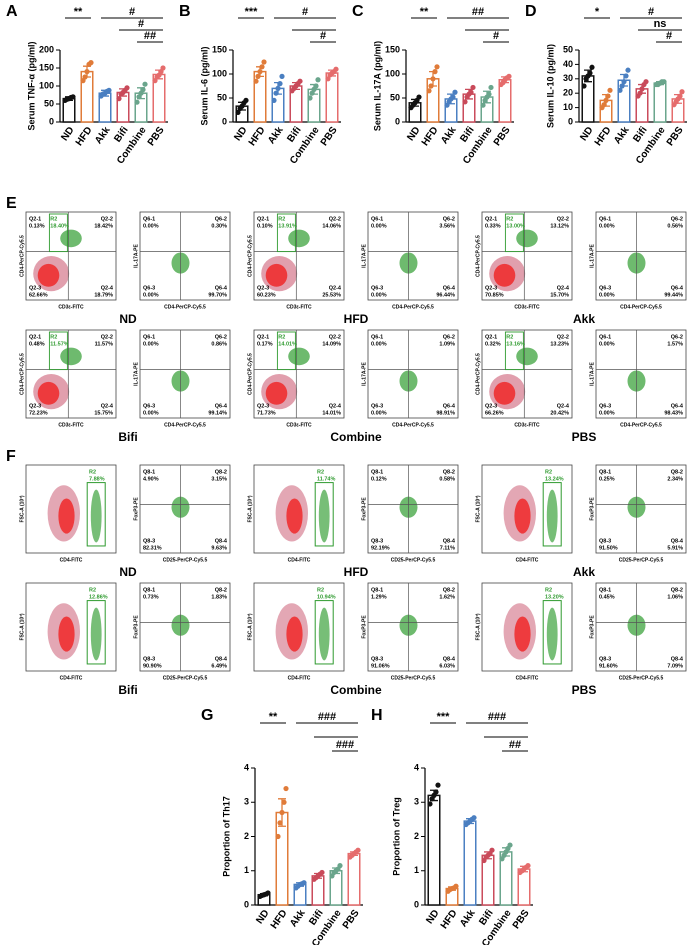 The height and width of the screenshot is (945, 693). What do you see at coordinates (204, 85) in the screenshot?
I see `y-axis-label: Serum IL-6 (pg/ml)` at bounding box center [204, 85].